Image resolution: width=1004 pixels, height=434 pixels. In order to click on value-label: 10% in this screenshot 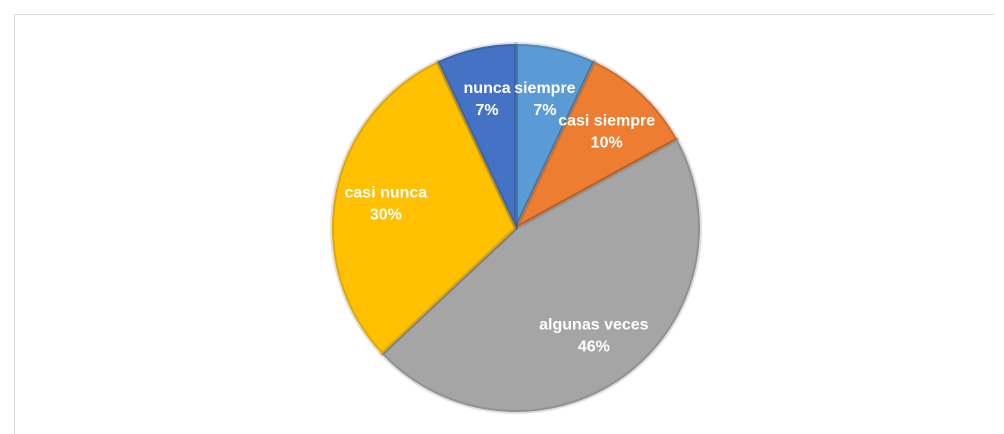, I will do `click(607, 143)`.